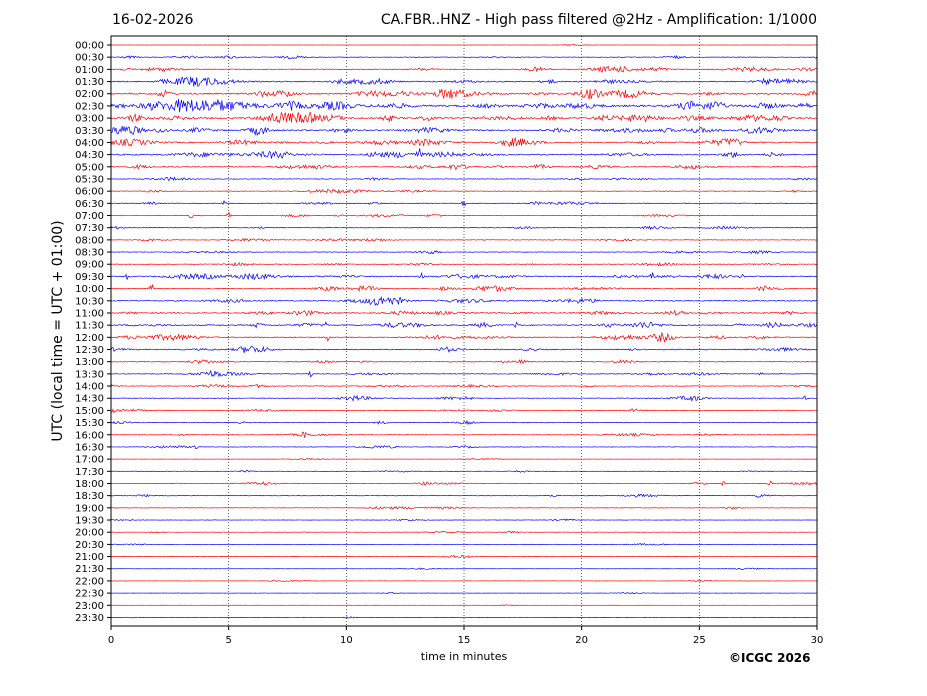 This screenshot has width=927, height=696. What do you see at coordinates (89, 94) in the screenshot?
I see `y-tick-label: 02:00` at bounding box center [89, 94].